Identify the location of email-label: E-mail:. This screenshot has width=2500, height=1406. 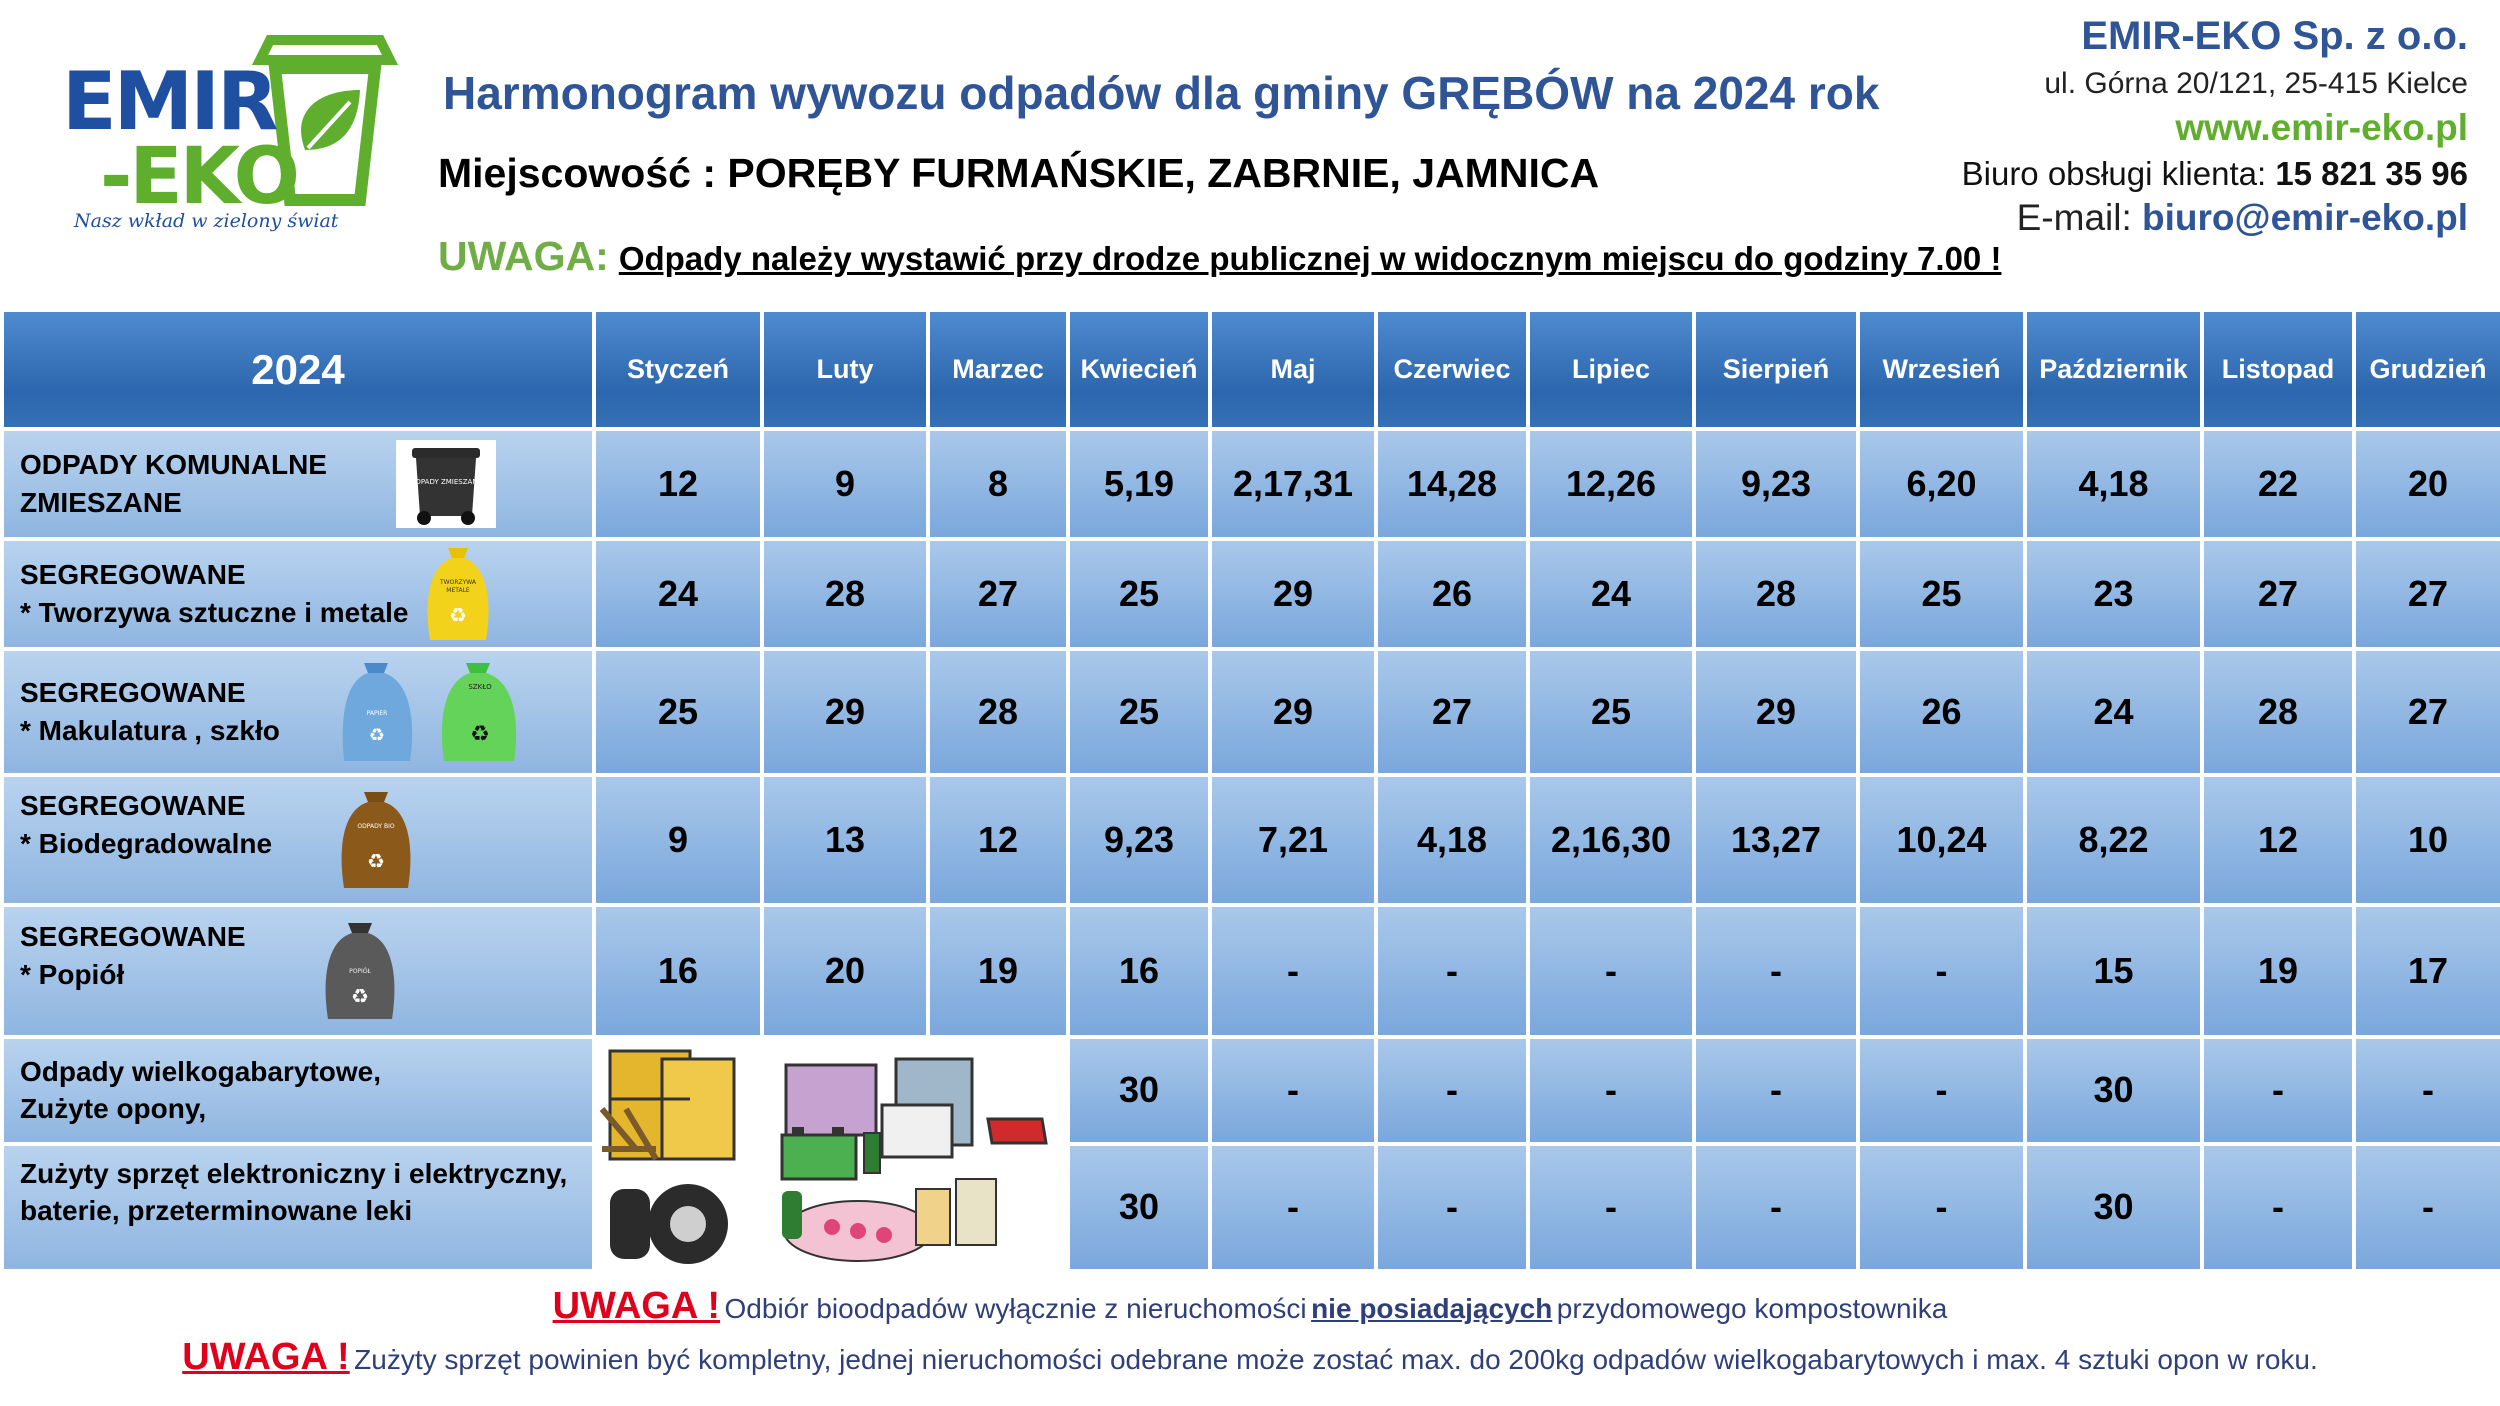
(2074, 217).